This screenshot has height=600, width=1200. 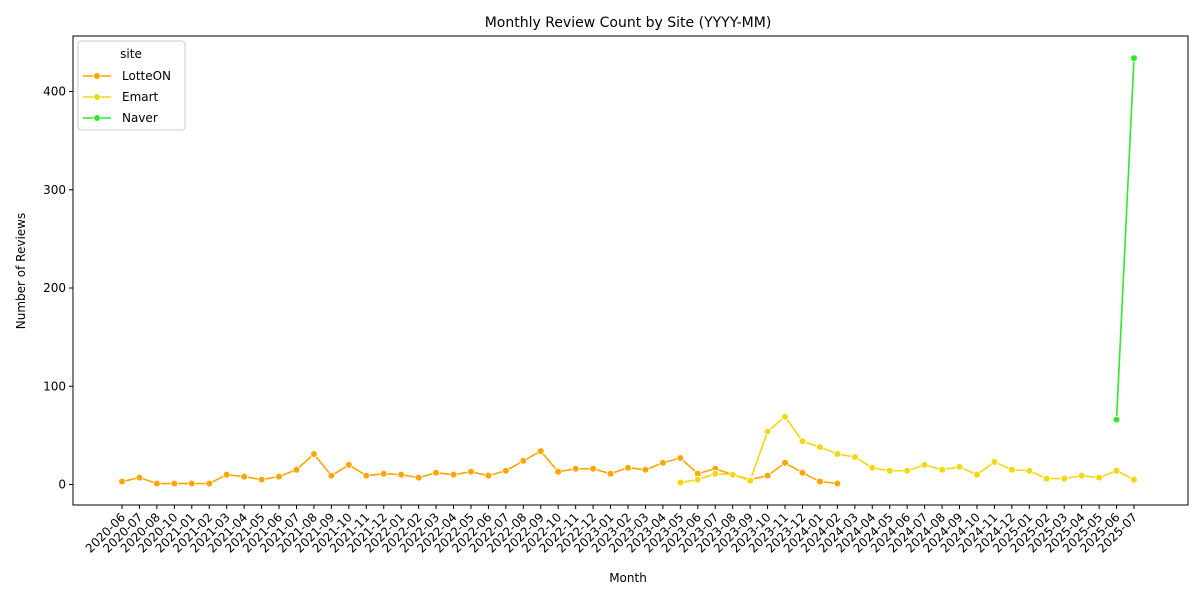 What do you see at coordinates (121, 97) in the screenshot?
I see `legend-item-emart: Emart` at bounding box center [121, 97].